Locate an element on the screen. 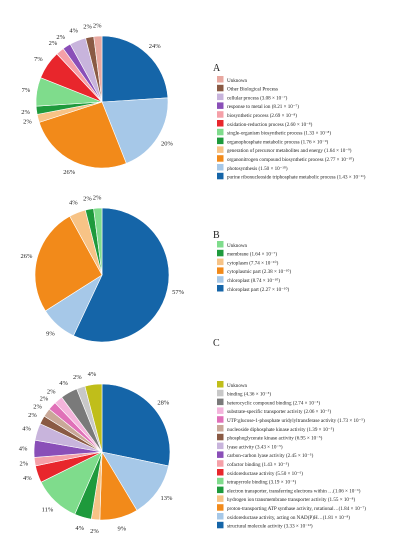 This screenshot has height=550, width=405. slice-percent-label: 11% is located at coordinates (48, 509).